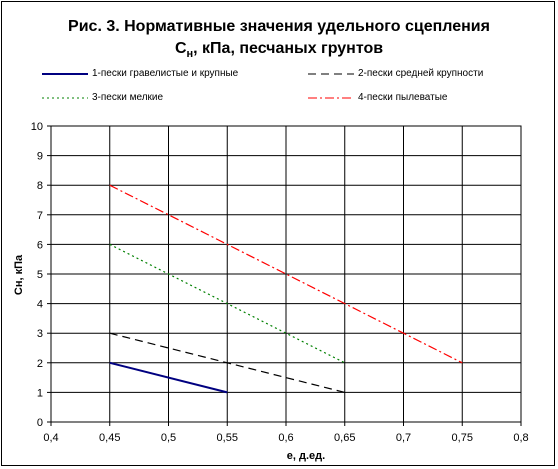  I want to click on y-tick-label: 5, so click(40, 275).